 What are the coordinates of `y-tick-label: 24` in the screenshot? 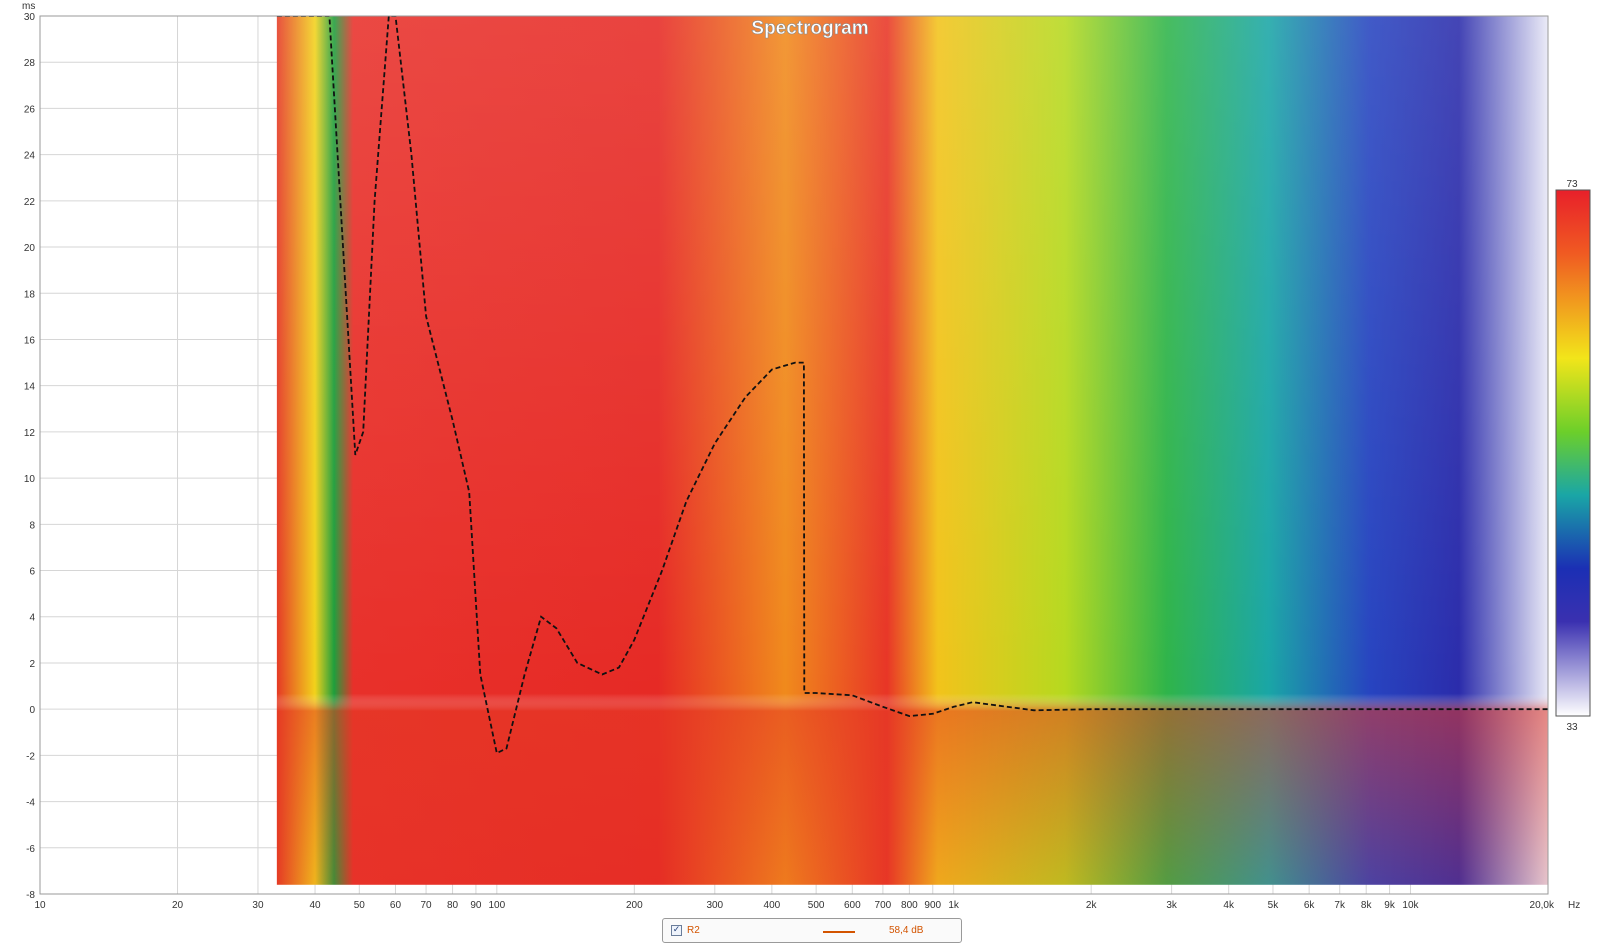 It's located at (30, 156).